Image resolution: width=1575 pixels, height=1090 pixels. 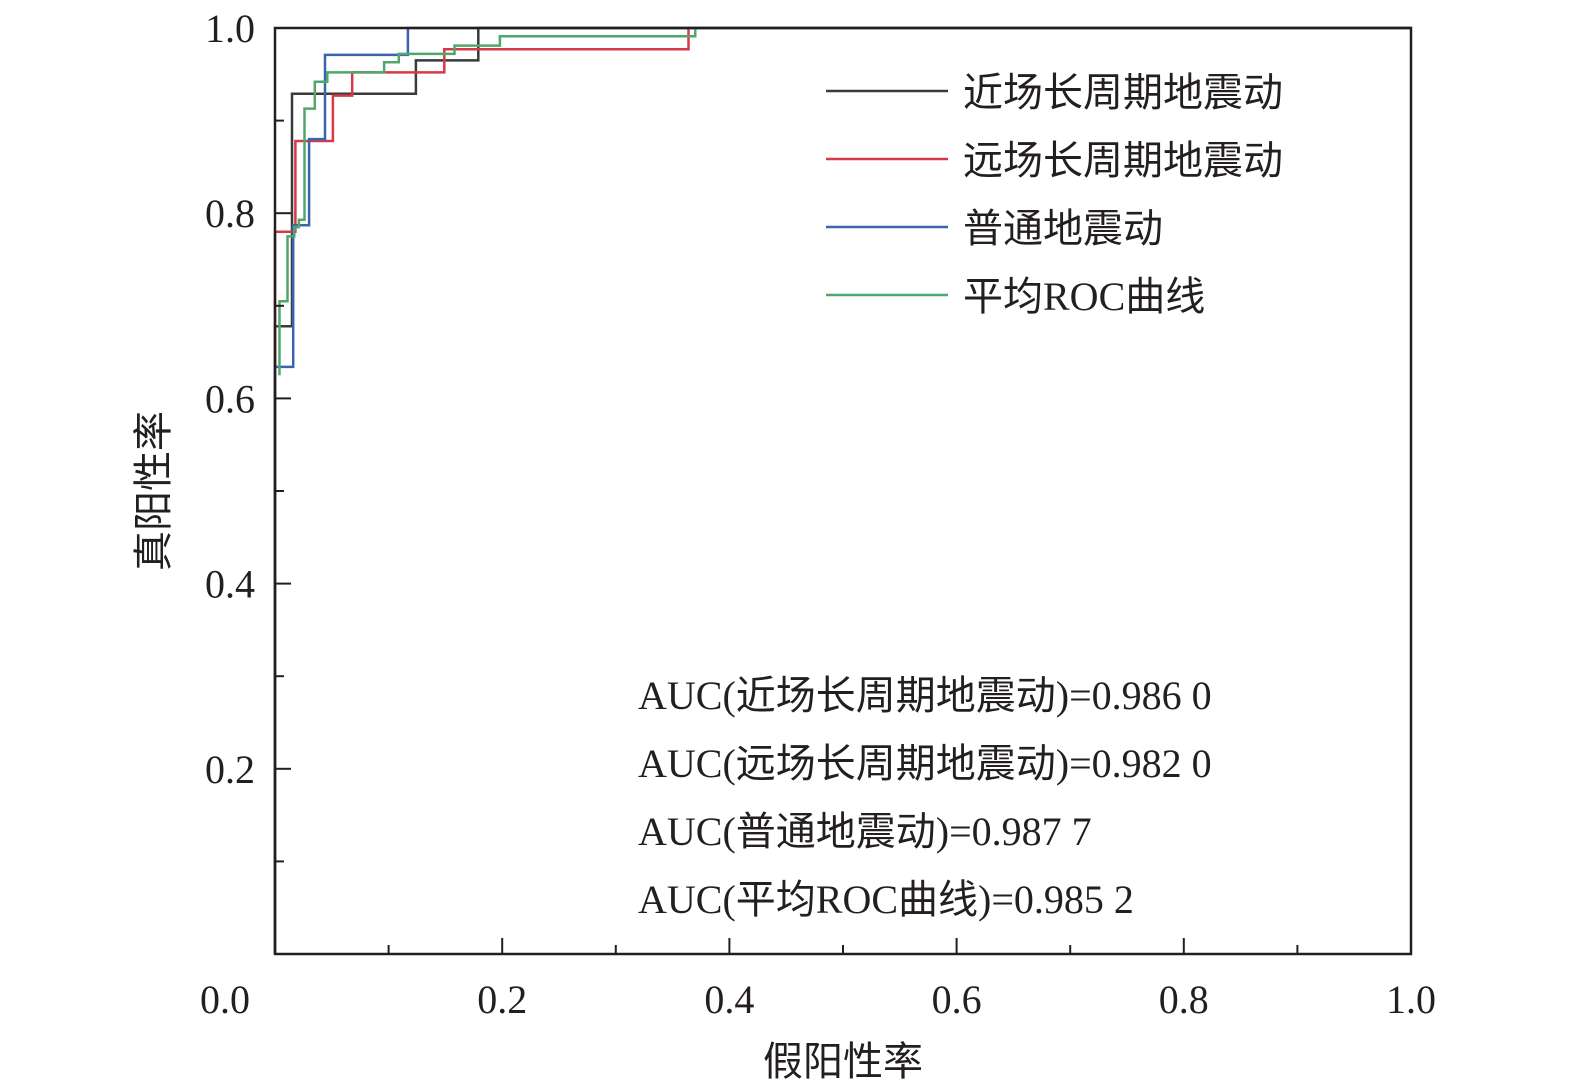 What do you see at coordinates (230, 28) in the screenshot?
I see `y-tick-label: 1.0` at bounding box center [230, 28].